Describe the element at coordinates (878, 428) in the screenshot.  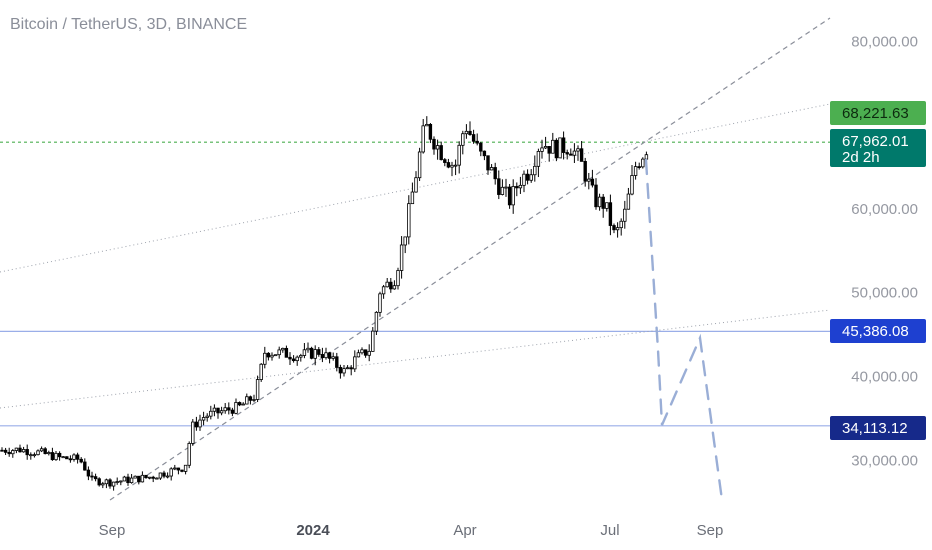
I see `price-tag-3: 34,113.12` at that location.